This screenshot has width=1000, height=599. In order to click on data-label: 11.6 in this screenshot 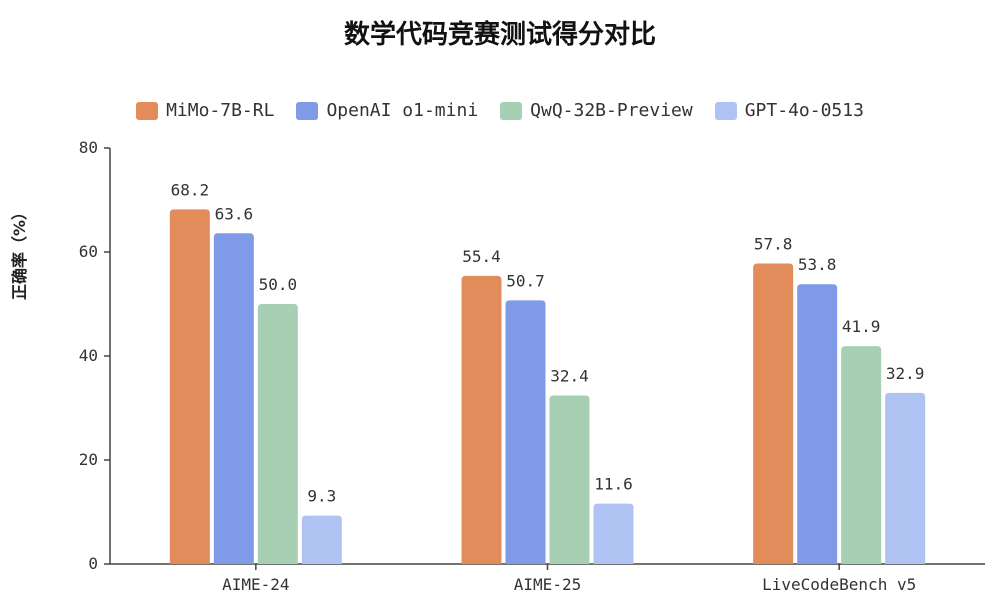, I will do `click(613, 484)`.